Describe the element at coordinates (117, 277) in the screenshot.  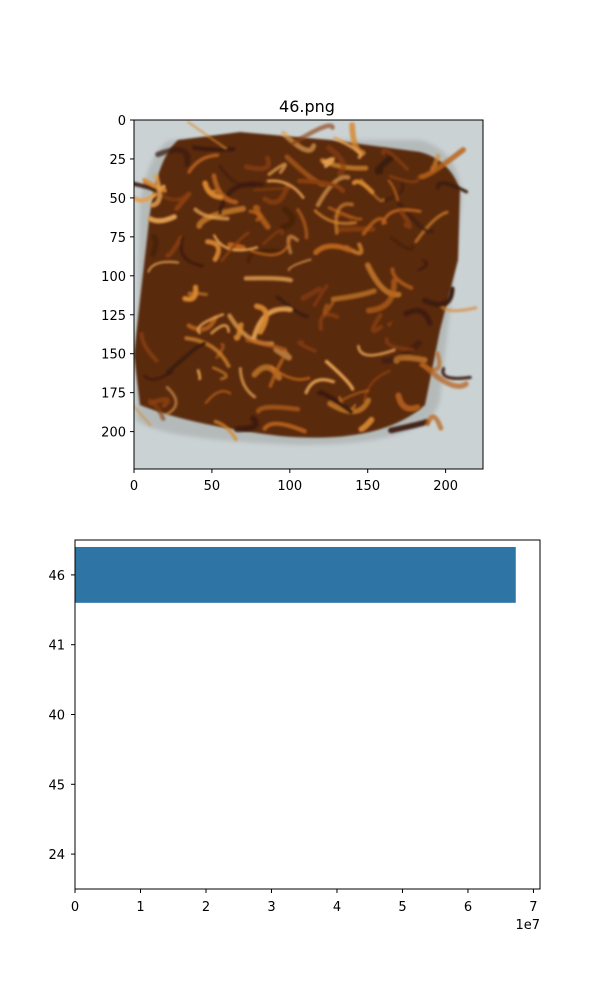
I see `image-y-axis: 0 25 50 75 100 125 150 175 200` at that location.